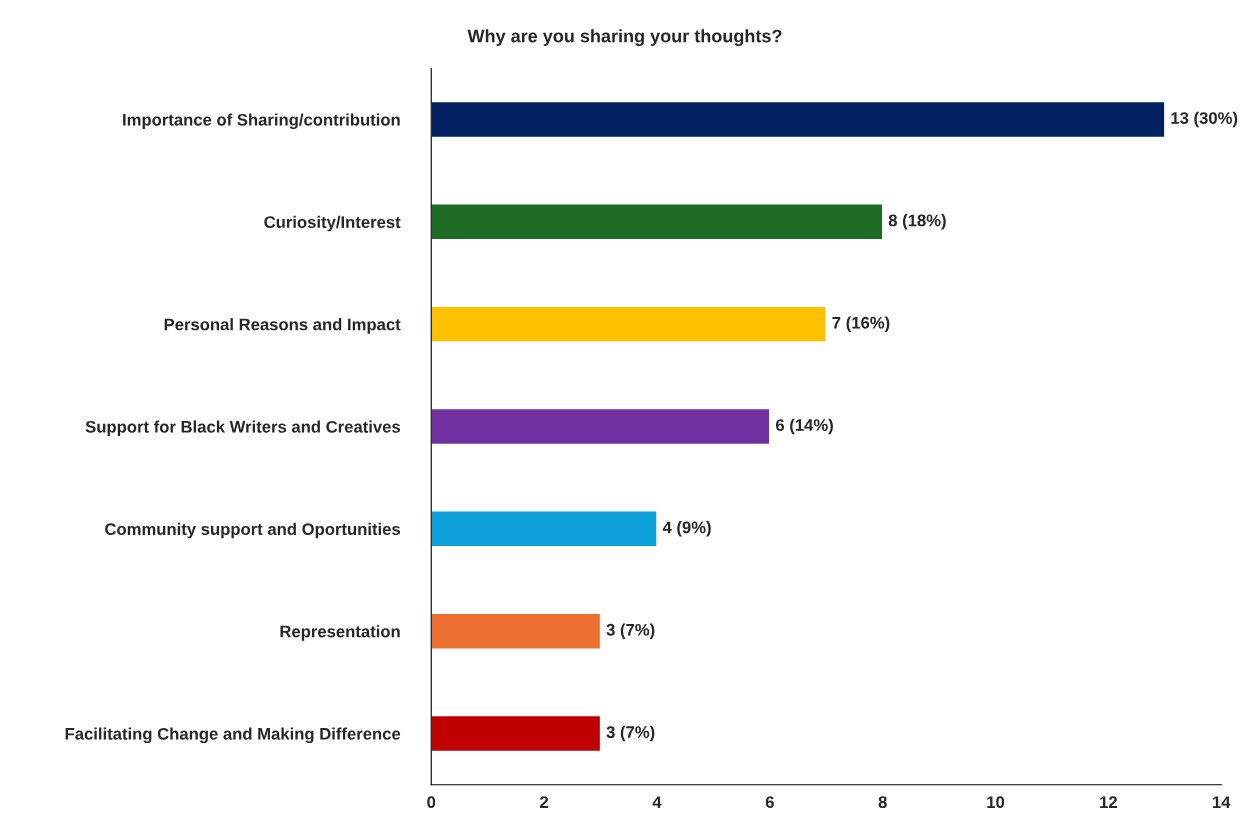  What do you see at coordinates (882, 802) in the screenshot?
I see `x-tick-label: 8` at bounding box center [882, 802].